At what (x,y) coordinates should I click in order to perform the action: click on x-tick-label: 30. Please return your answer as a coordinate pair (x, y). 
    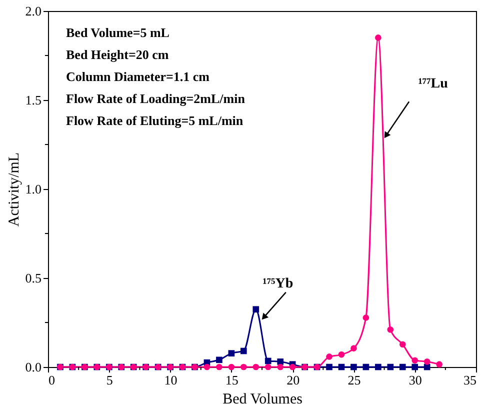
    Looking at the image, I should click on (415, 380).